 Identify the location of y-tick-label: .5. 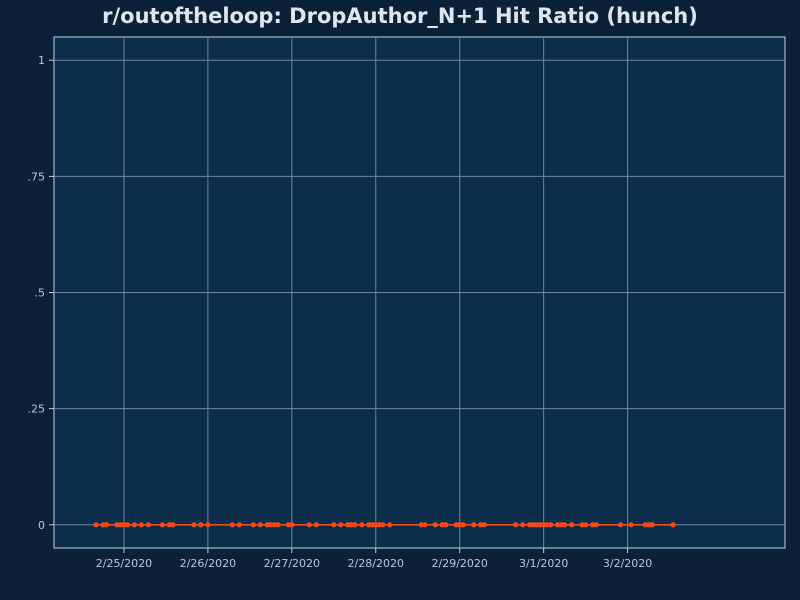
(40, 293).